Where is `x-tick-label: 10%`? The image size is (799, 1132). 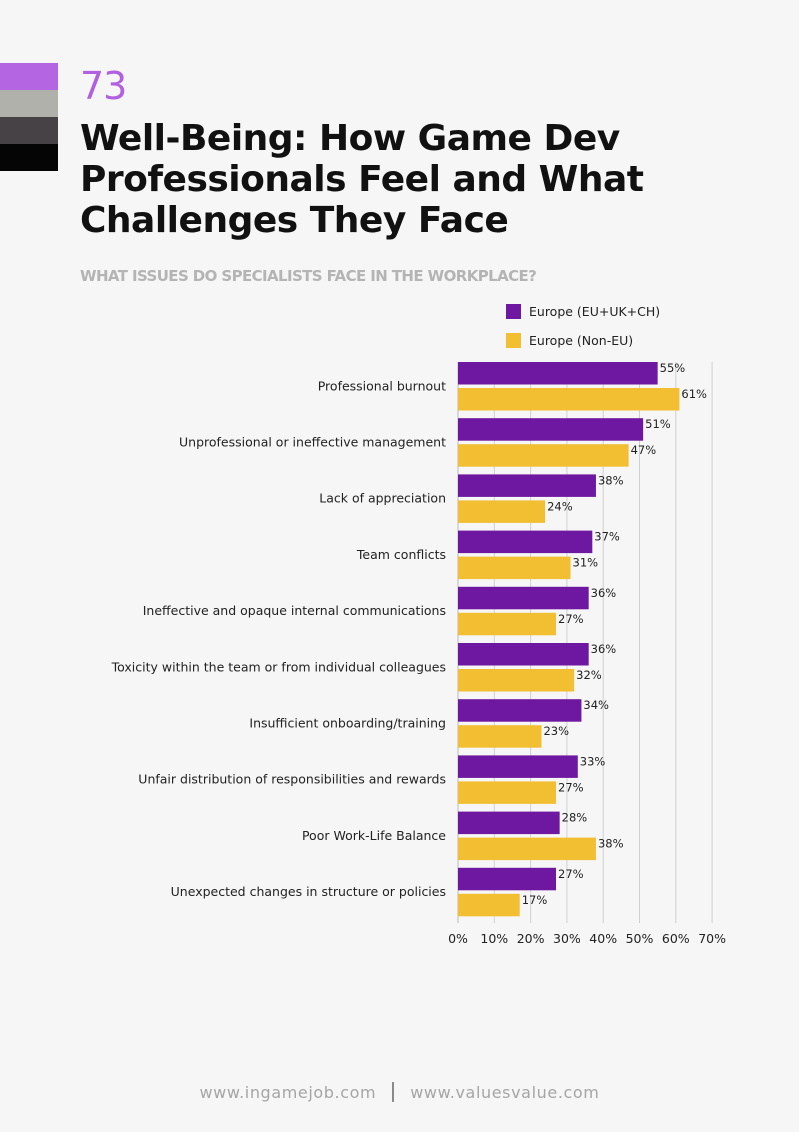
x-tick-label: 10% is located at coordinates (494, 938).